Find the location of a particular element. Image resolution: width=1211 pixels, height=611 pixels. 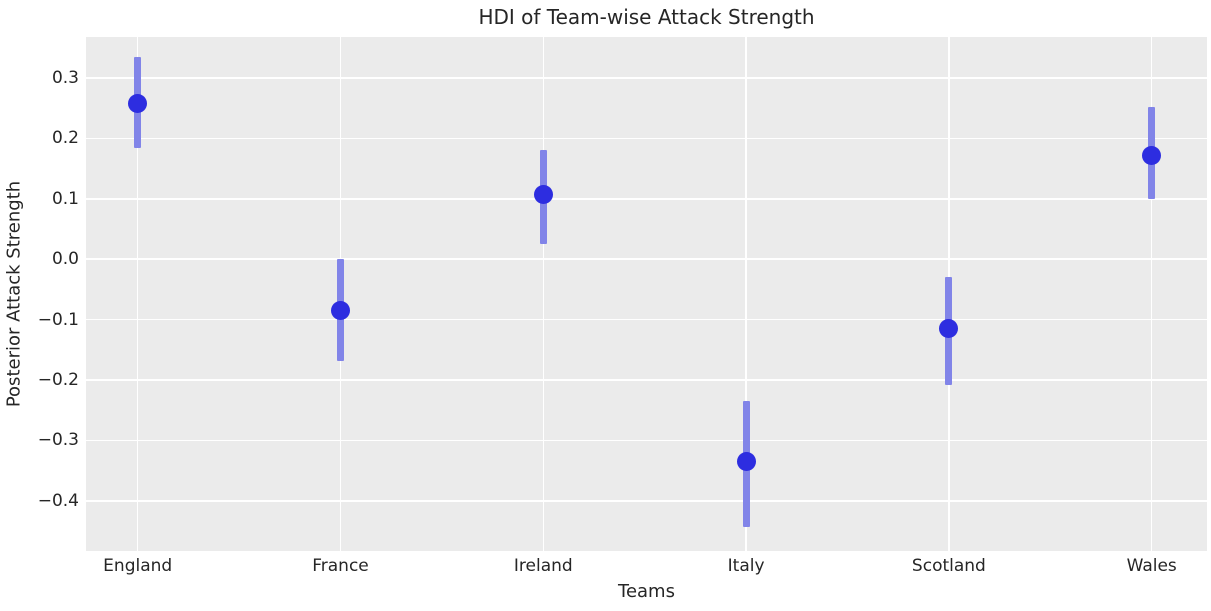

x-tick-label-england: England is located at coordinates (138, 566).